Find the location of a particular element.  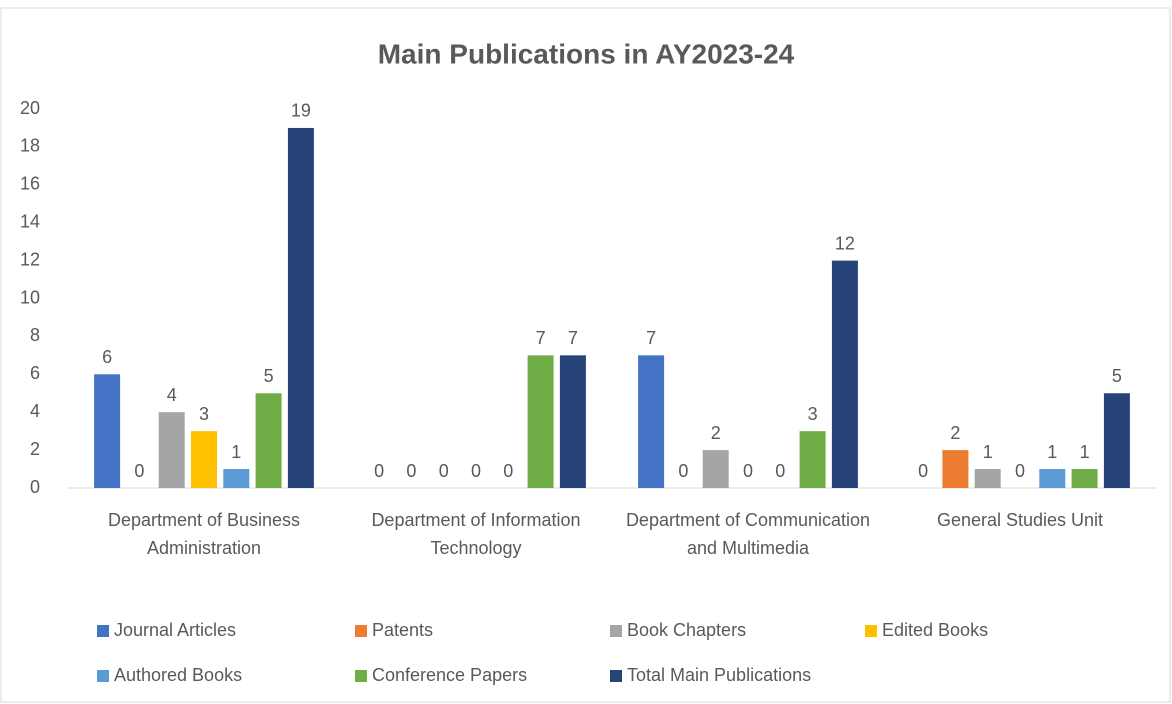

x-tick-label: General Studies Unit is located at coordinates (1020, 520).